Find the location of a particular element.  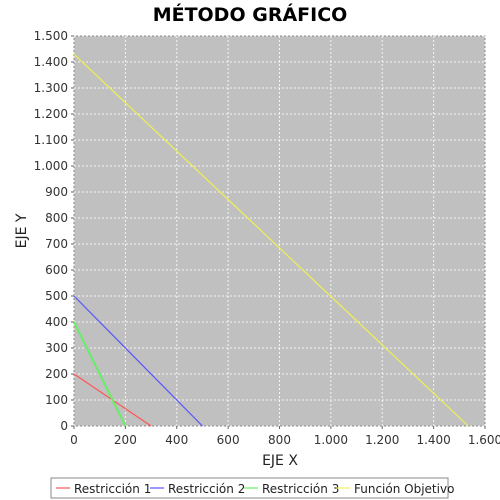

x-tick-label: 200 is located at coordinates (125, 440).